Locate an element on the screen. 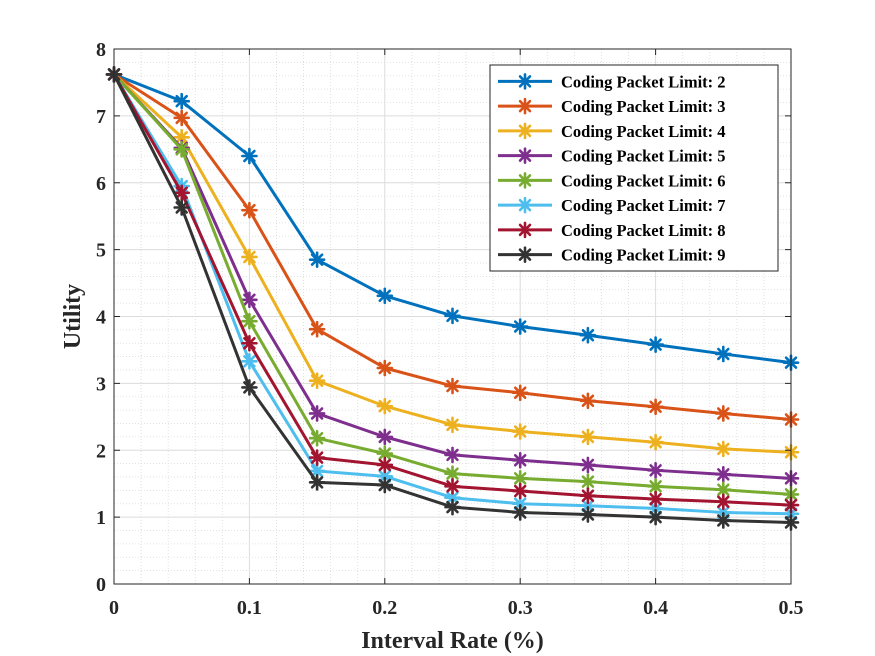 This screenshot has height=656, width=875. legend-item: Coding Packet Limit: 8 is located at coordinates (612, 230).